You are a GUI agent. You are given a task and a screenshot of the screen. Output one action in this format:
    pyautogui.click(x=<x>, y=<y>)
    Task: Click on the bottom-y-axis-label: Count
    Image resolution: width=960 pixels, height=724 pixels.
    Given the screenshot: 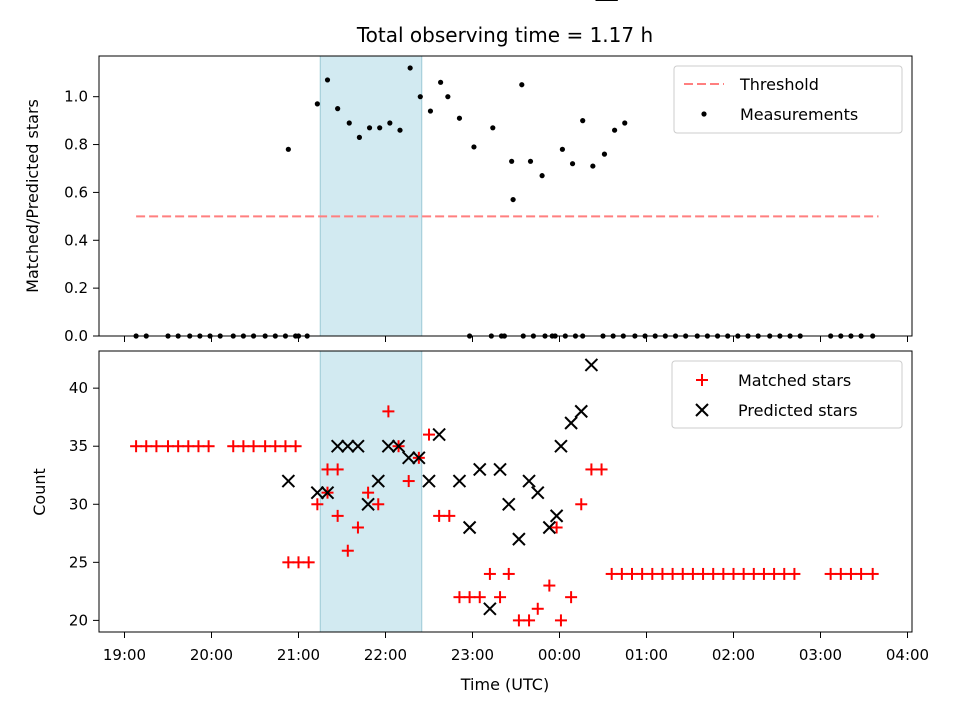 What is the action you would take?
    pyautogui.click(x=39, y=492)
    